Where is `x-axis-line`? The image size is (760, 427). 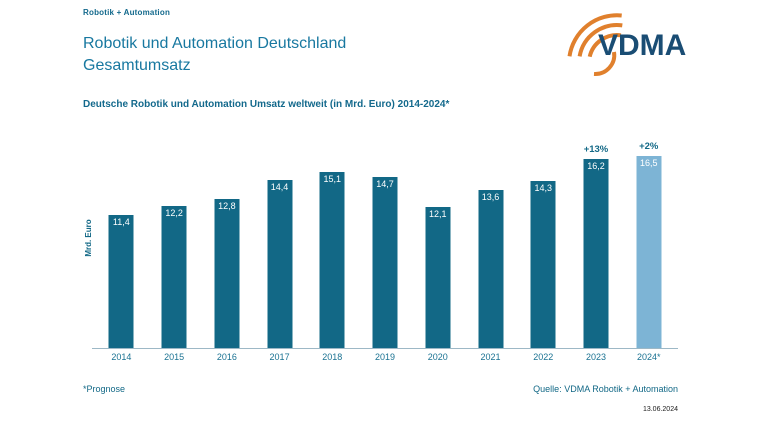 x-axis-line is located at coordinates (385, 348).